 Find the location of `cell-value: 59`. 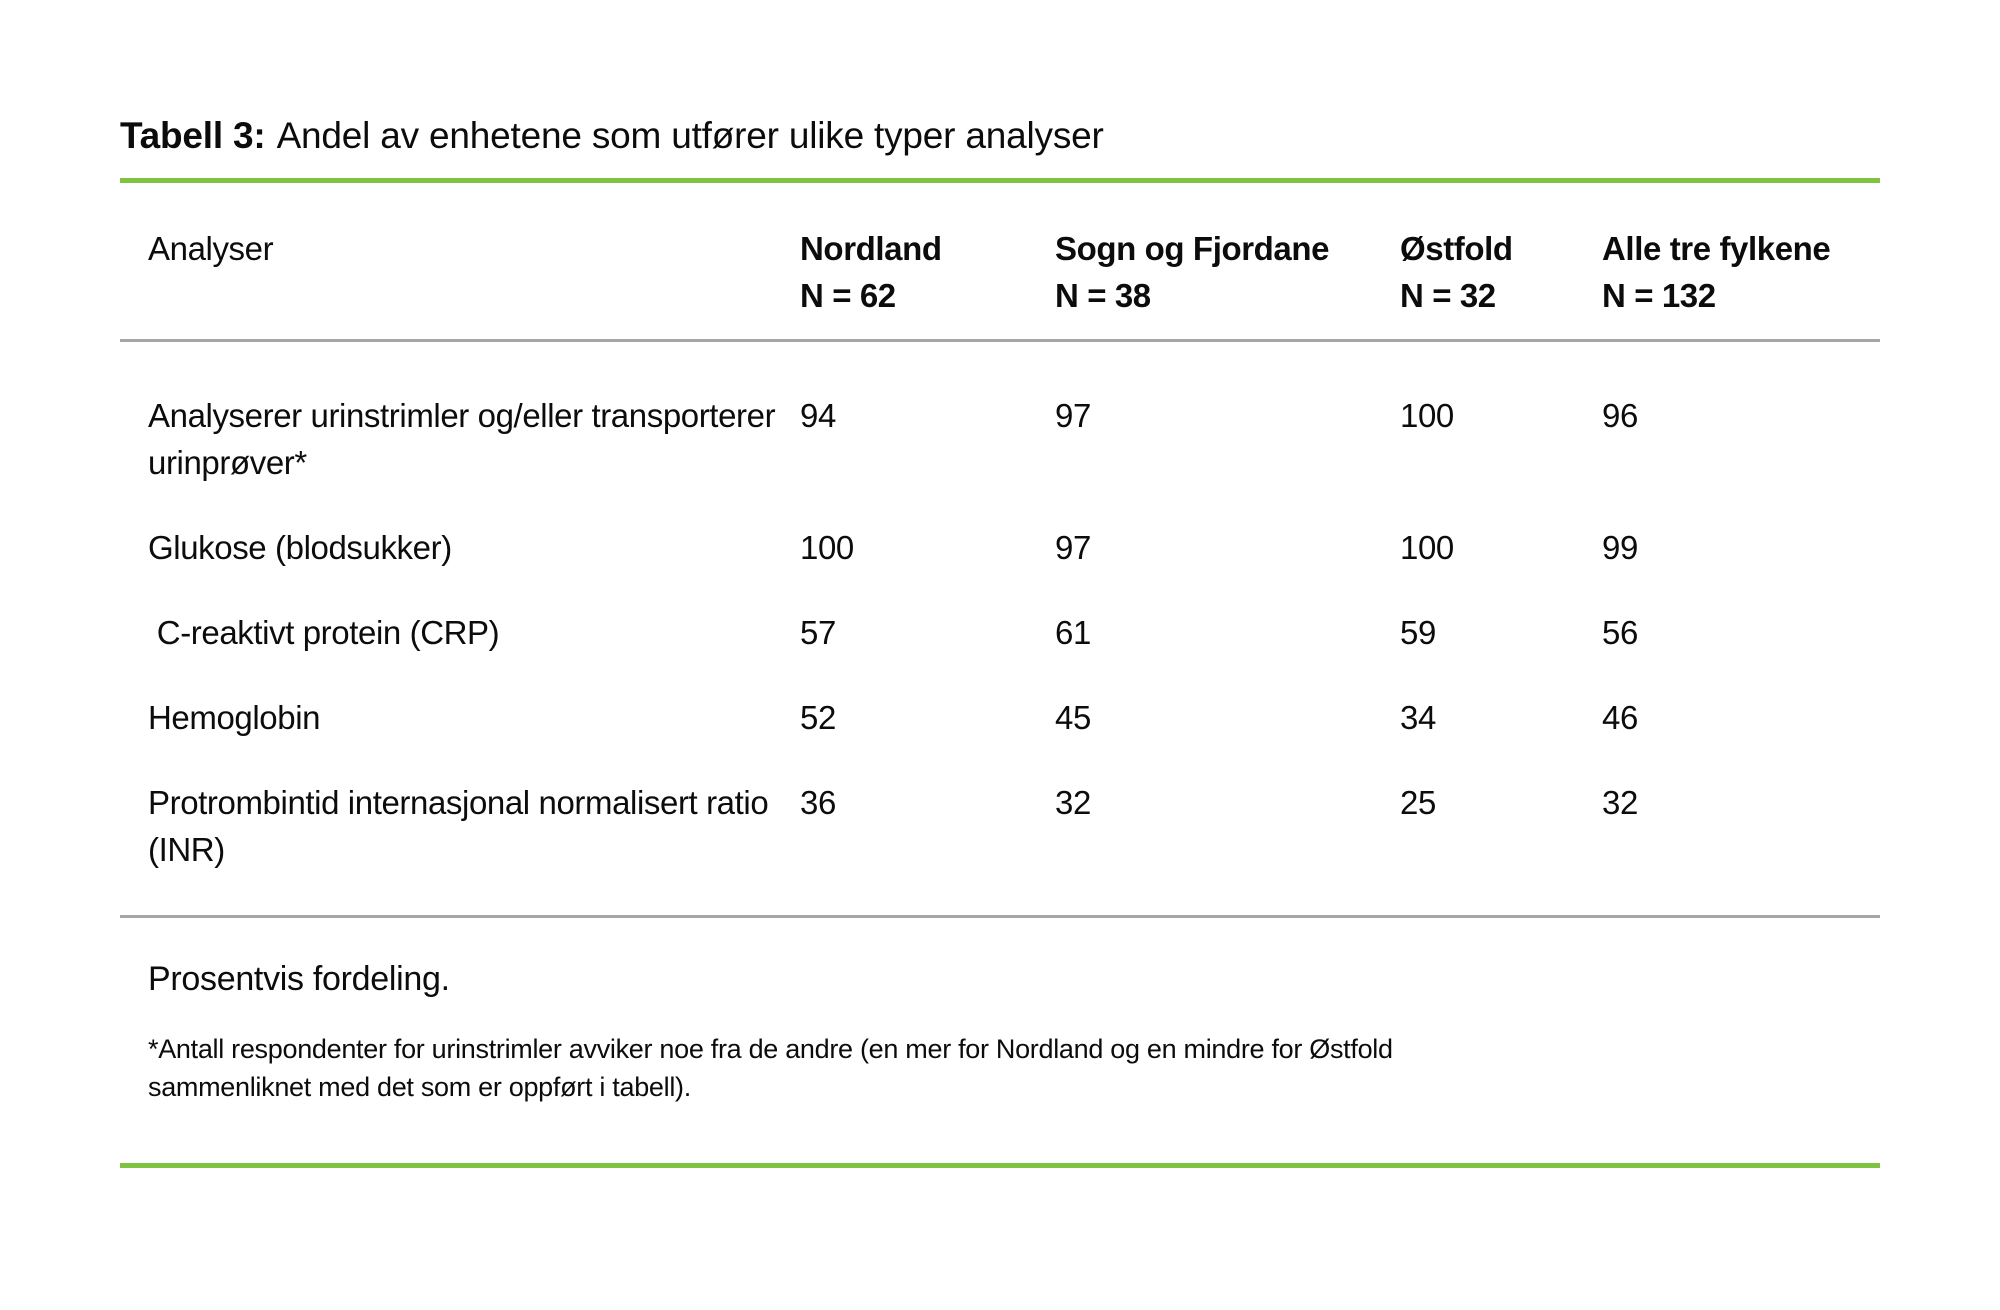

cell-value: 59 is located at coordinates (1418, 632).